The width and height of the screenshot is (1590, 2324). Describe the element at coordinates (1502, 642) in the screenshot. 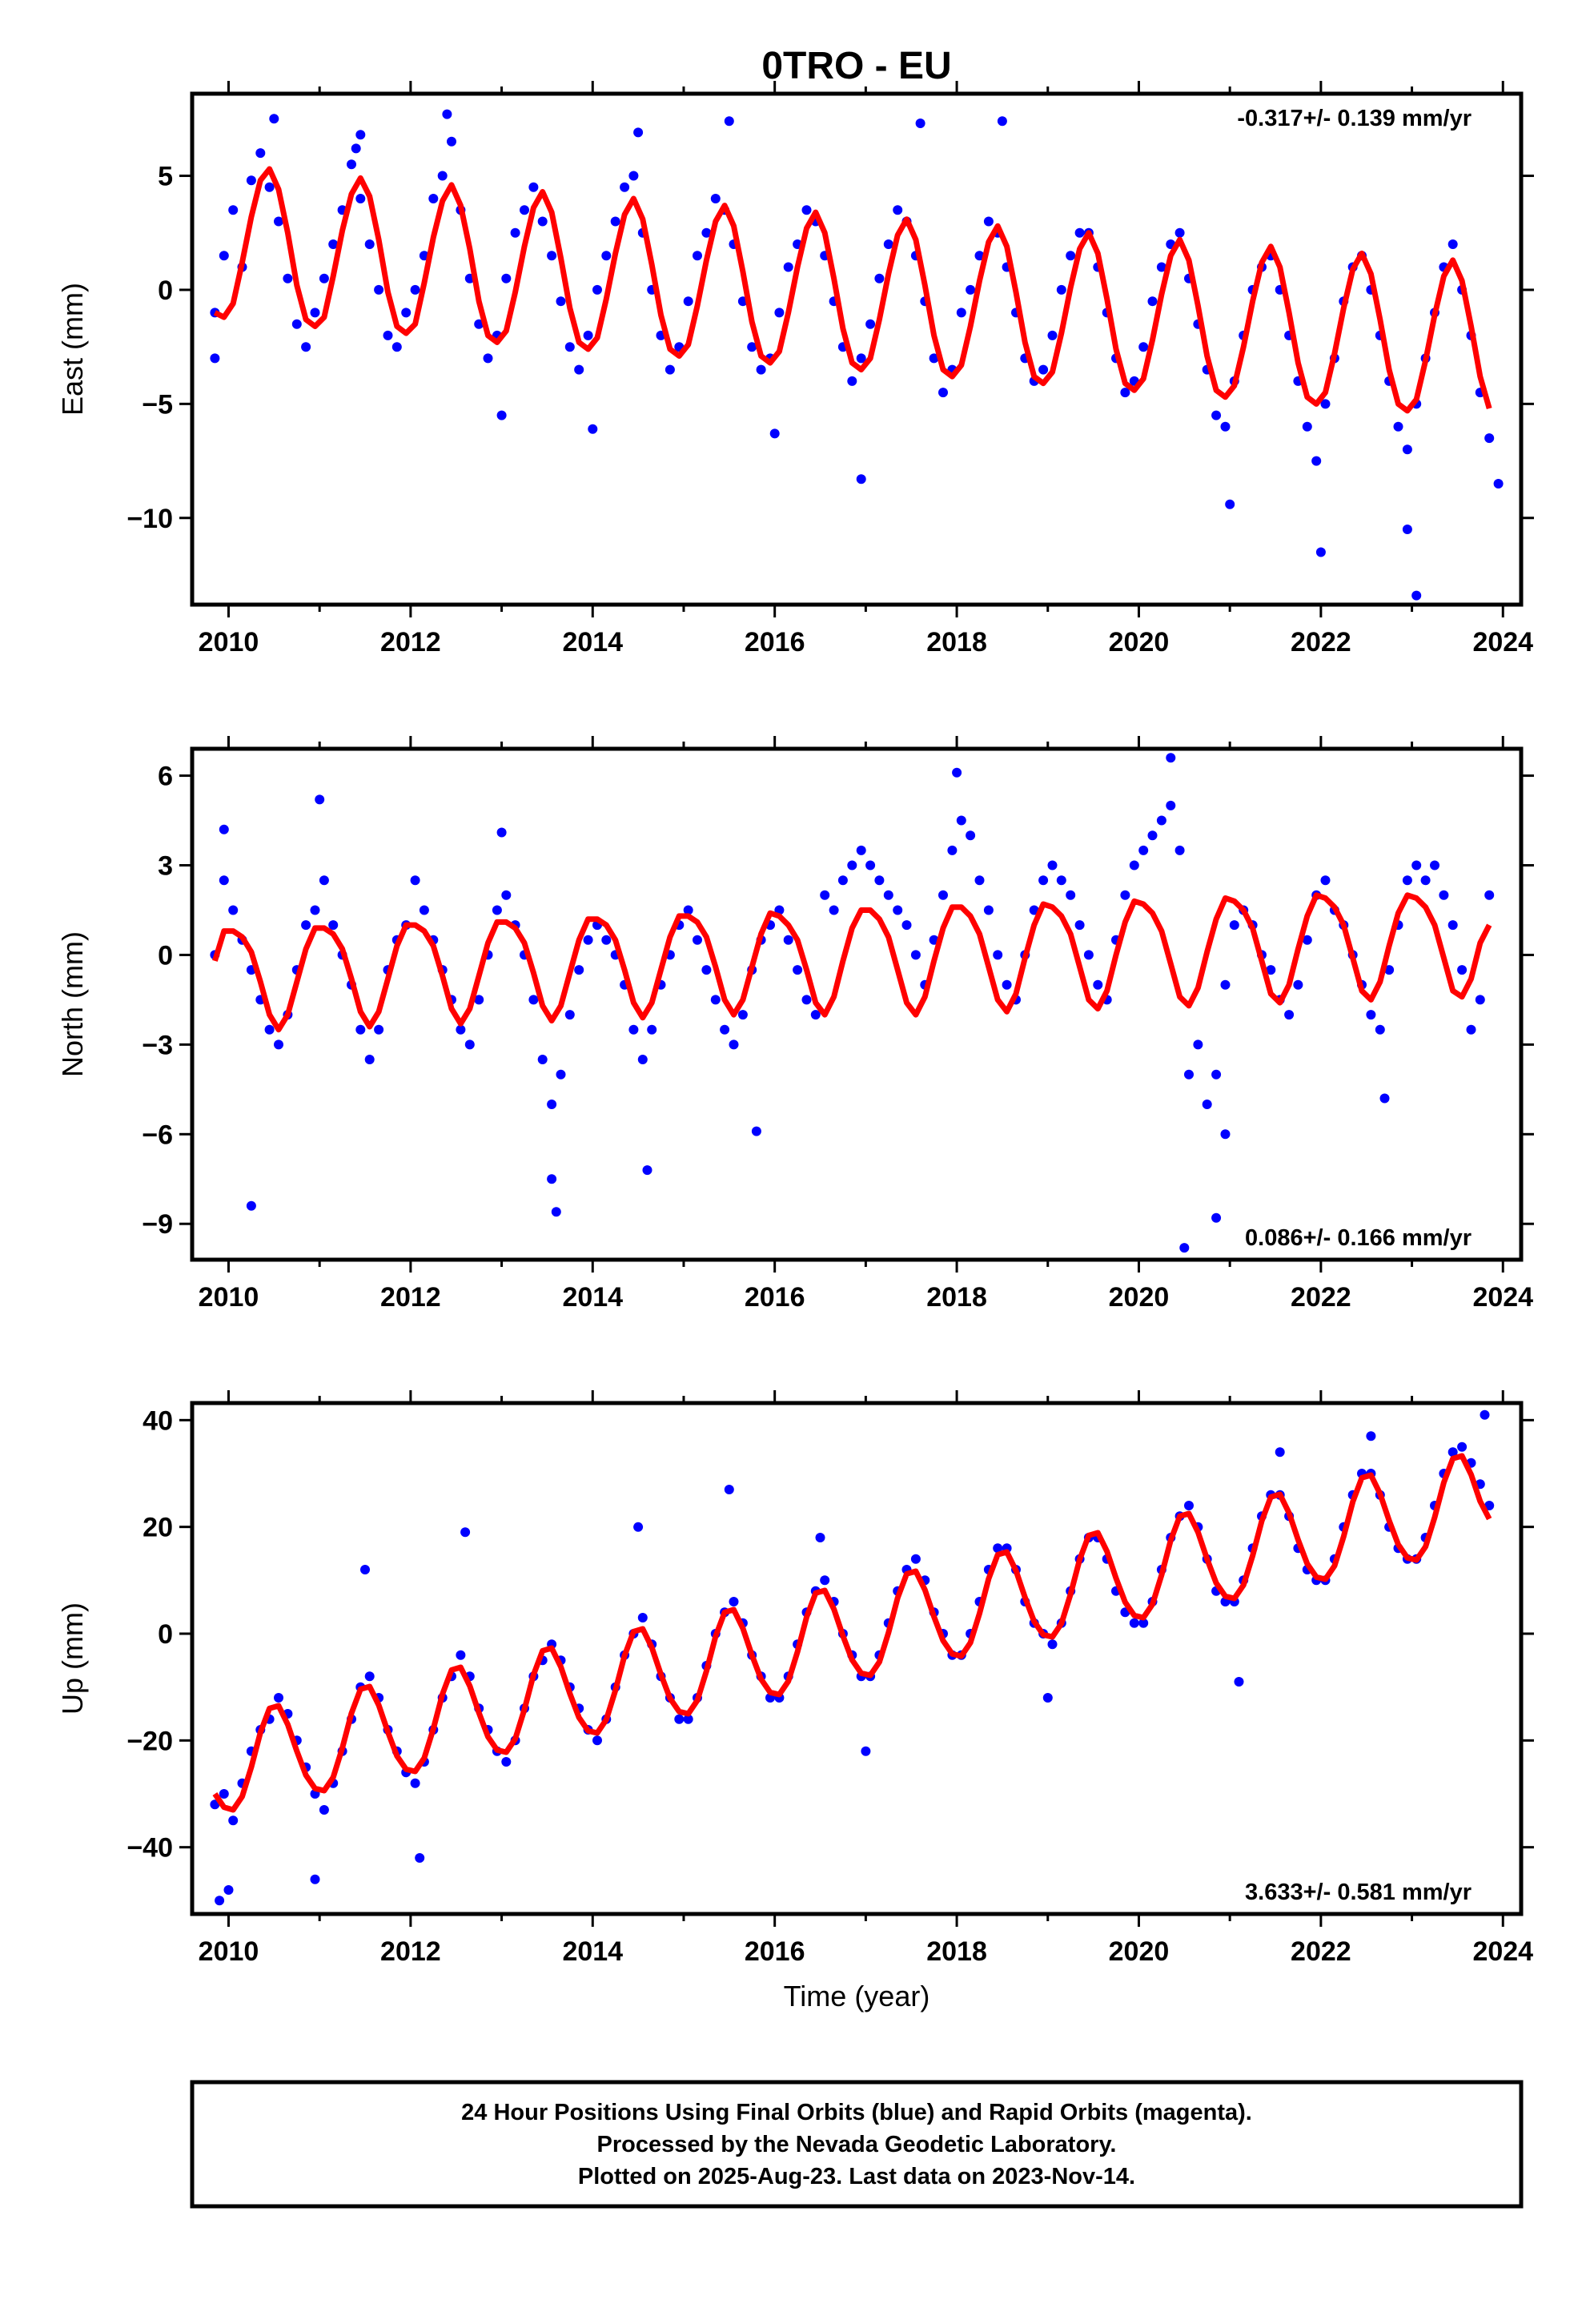

I see `x-tick-label: 2024` at that location.